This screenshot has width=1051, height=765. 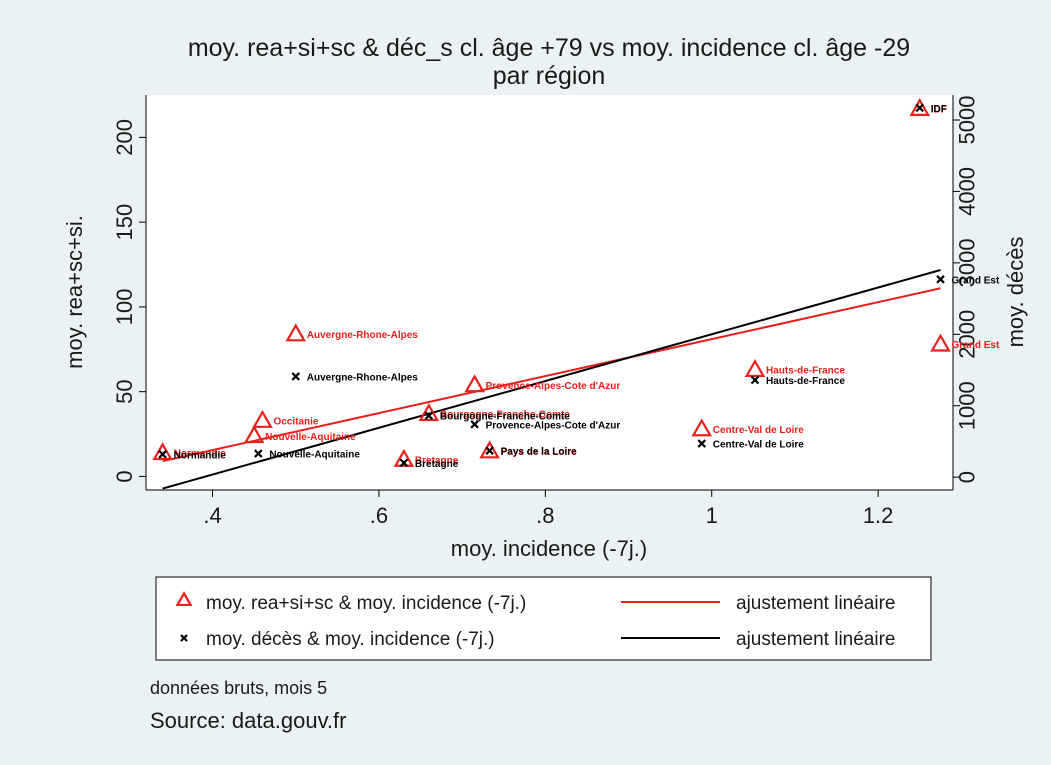 What do you see at coordinates (712, 515) in the screenshot?
I see `x-tick-label: 1` at bounding box center [712, 515].